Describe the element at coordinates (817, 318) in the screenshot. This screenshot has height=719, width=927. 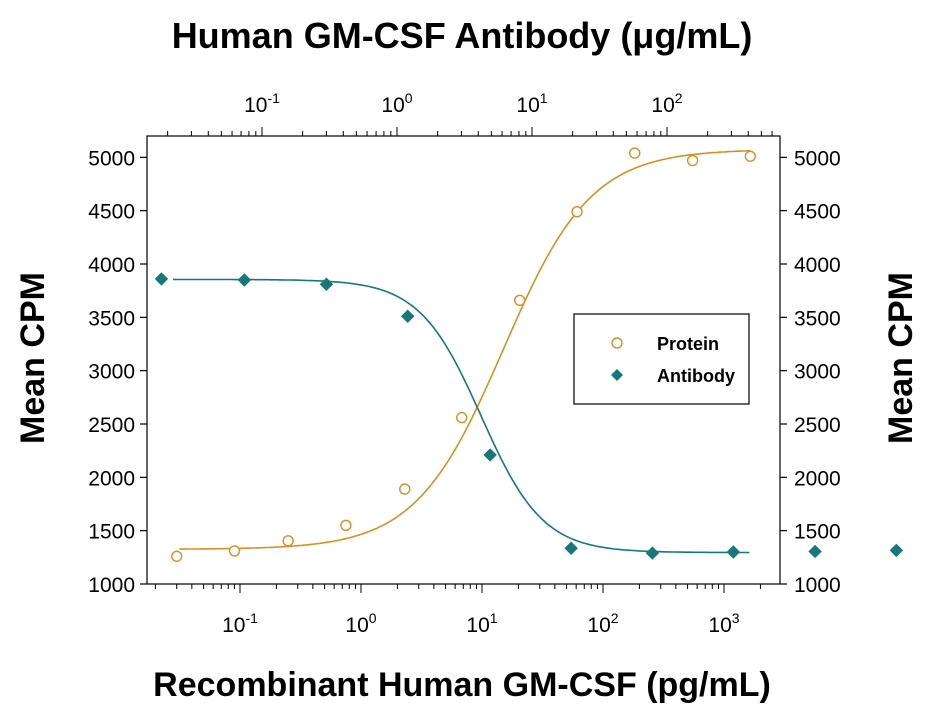
I see `y-tick-label-right: 3500` at that location.